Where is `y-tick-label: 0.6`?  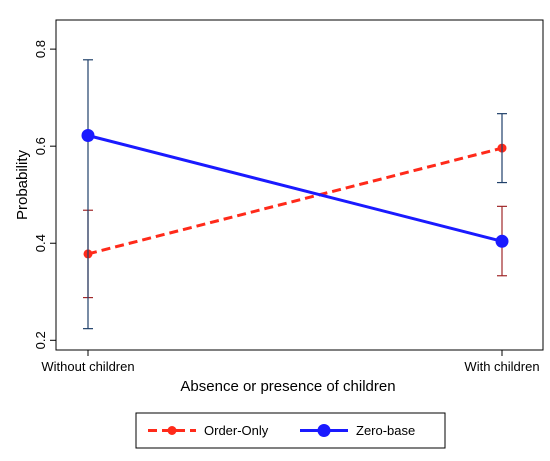
y-tick-label: 0.6 is located at coordinates (40, 146).